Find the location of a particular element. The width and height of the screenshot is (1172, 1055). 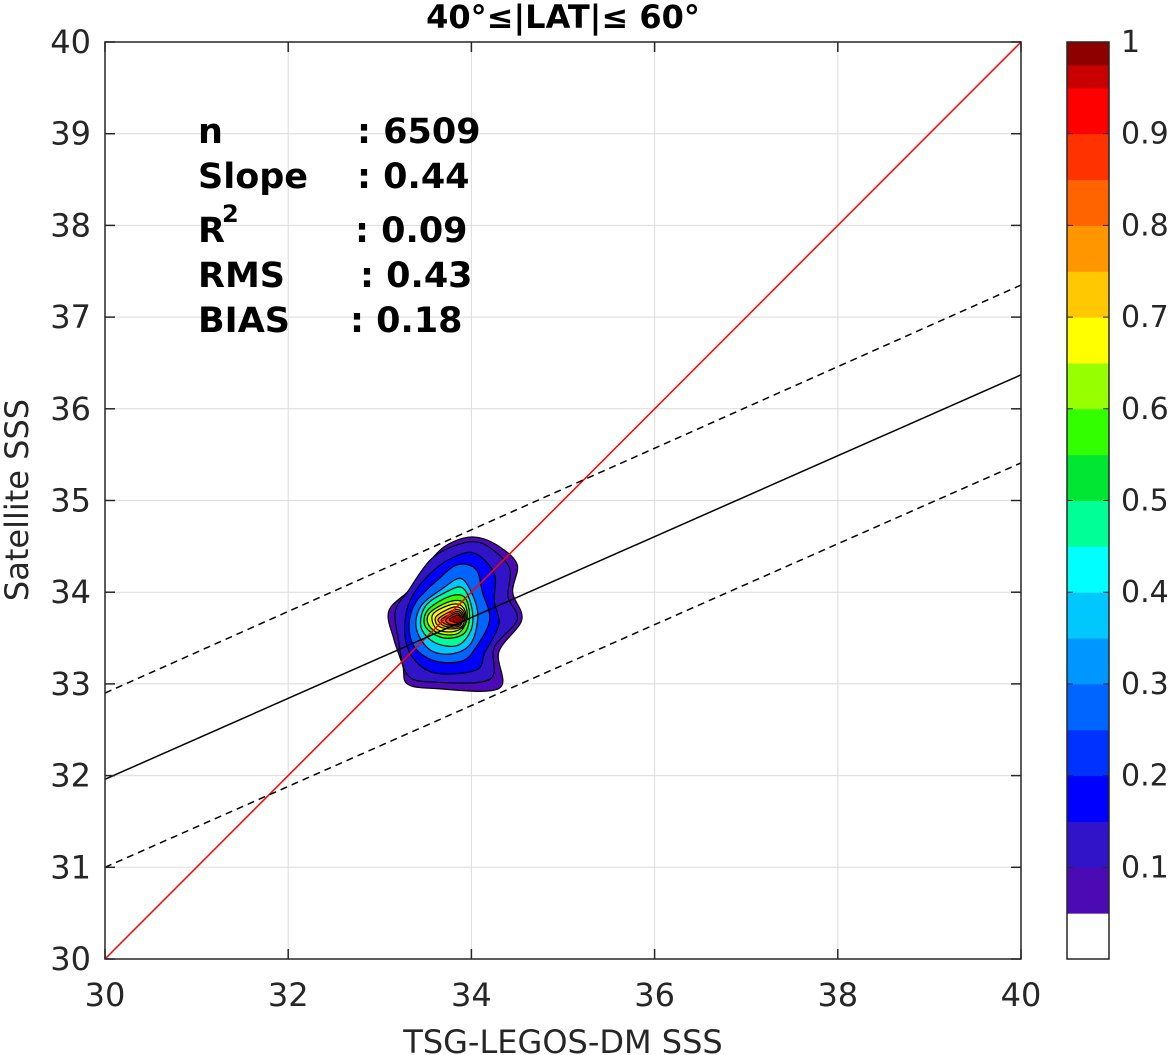

stat-n-label: n is located at coordinates (210, 132).